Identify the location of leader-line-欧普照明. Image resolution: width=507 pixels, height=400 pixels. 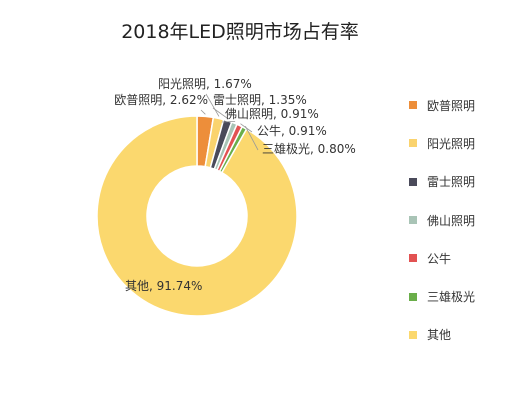
(203, 112).